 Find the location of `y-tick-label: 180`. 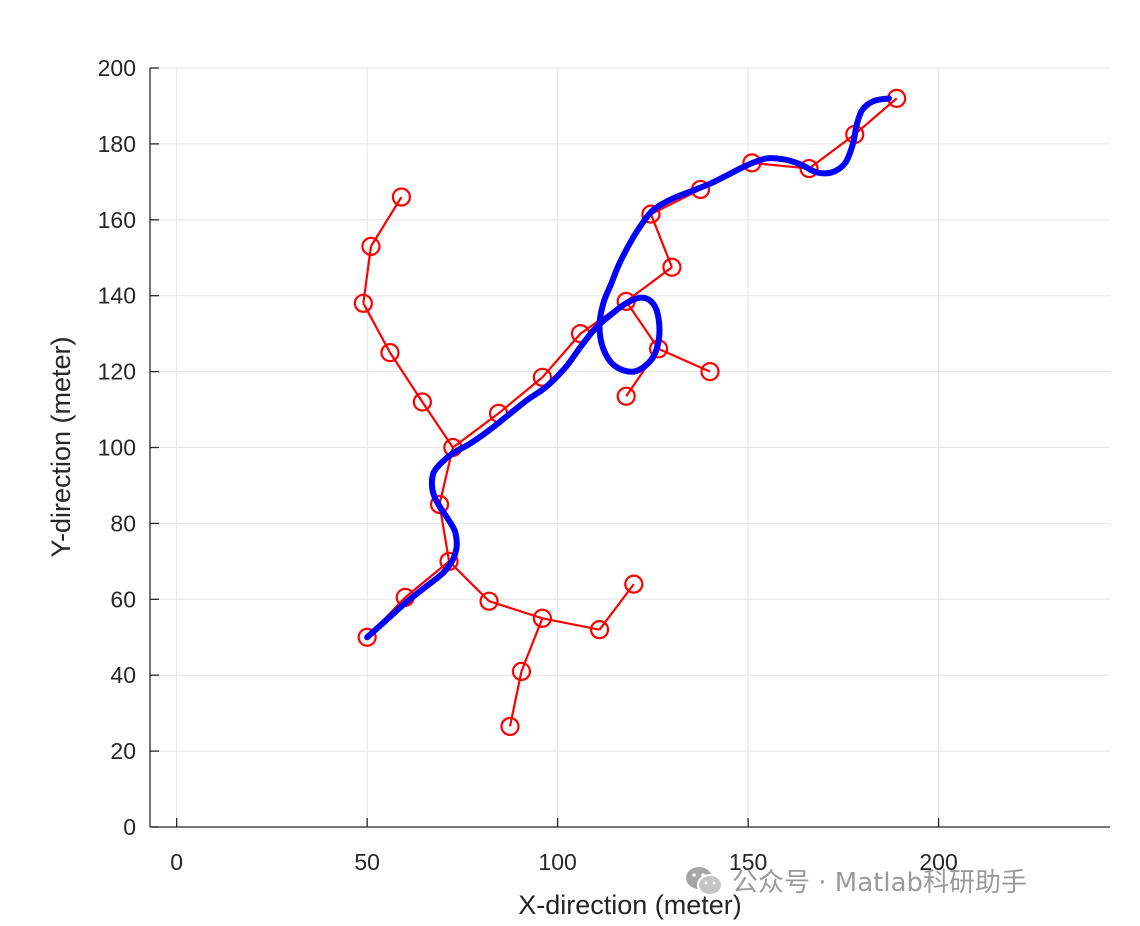

y-tick-label: 180 is located at coordinates (117, 144).